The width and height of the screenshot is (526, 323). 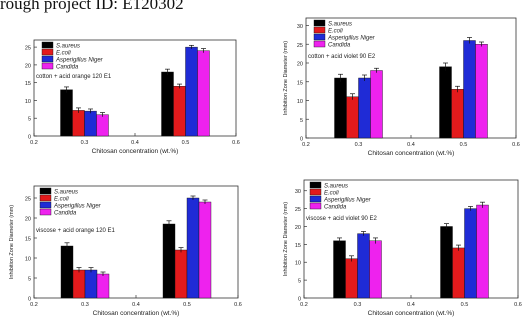 I want to click on panel-annotation: cotton + acid orange 120 E1, so click(x=74, y=77).